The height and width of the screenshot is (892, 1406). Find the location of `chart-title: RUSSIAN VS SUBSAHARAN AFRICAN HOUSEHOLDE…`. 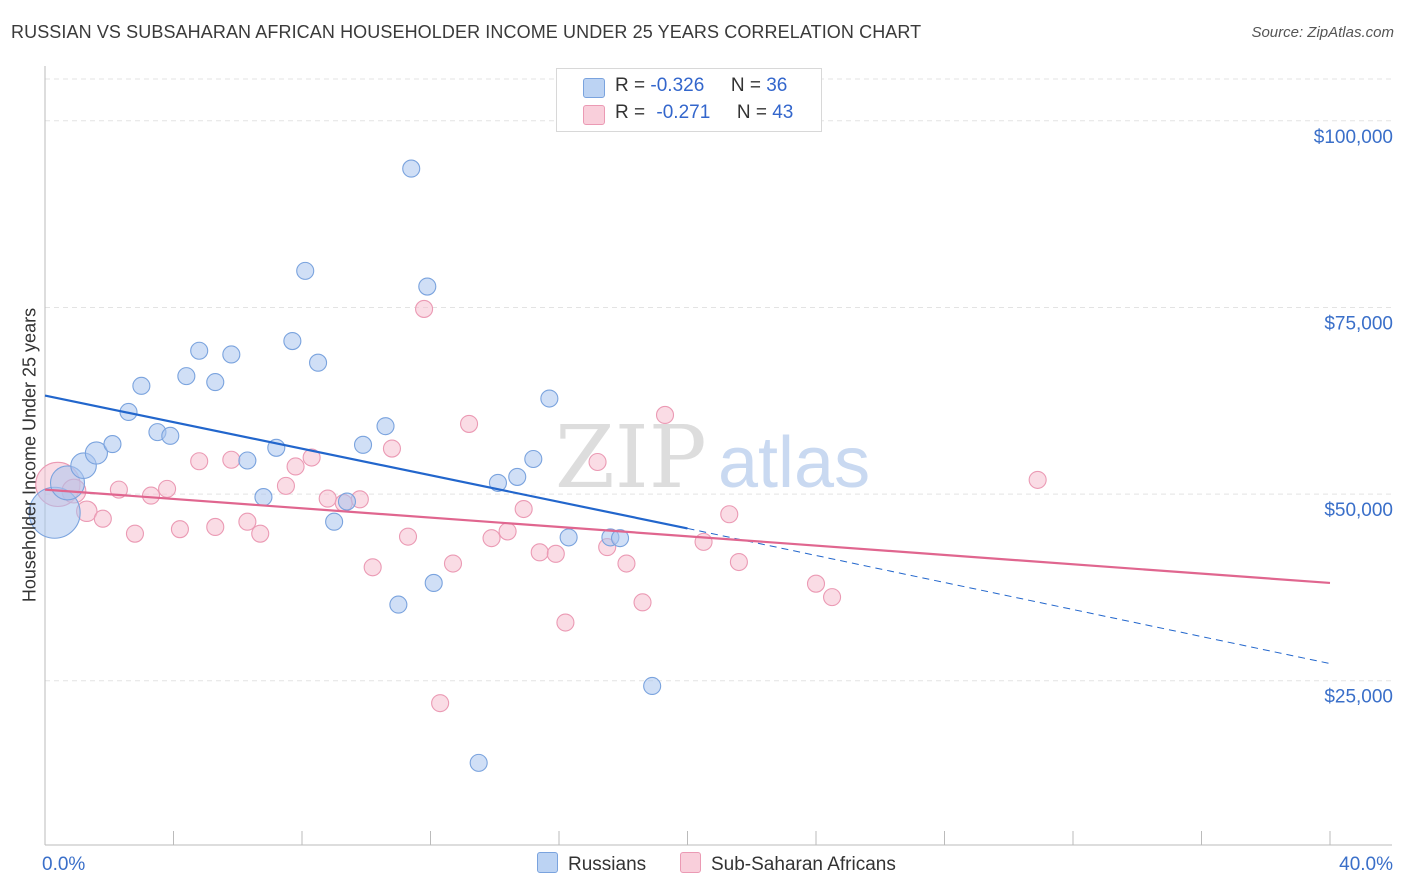

chart-title: RUSSIAN VS SUBSAHARAN AFRICAN HOUSEHOLDE… is located at coordinates (466, 32).